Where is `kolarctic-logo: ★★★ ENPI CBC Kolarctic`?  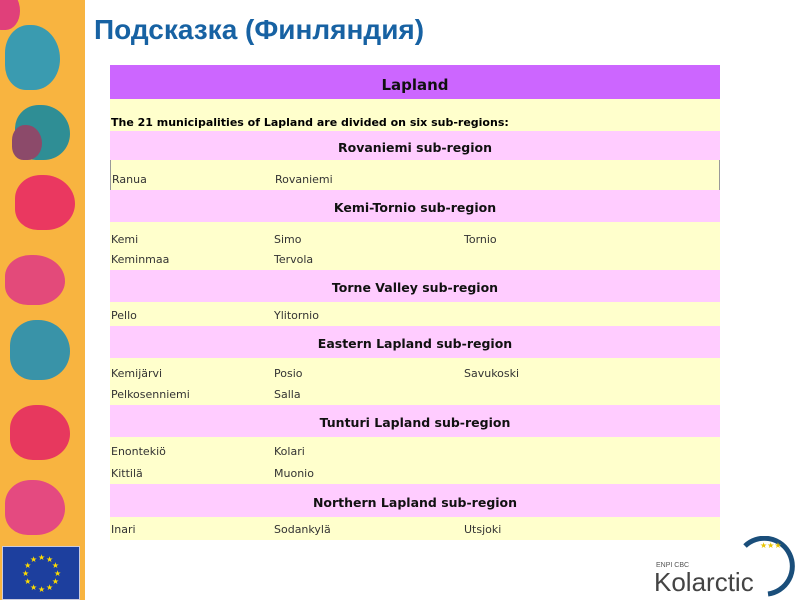 kolarctic-logo: ★★★ ENPI CBC Kolarctic is located at coordinates (720, 567).